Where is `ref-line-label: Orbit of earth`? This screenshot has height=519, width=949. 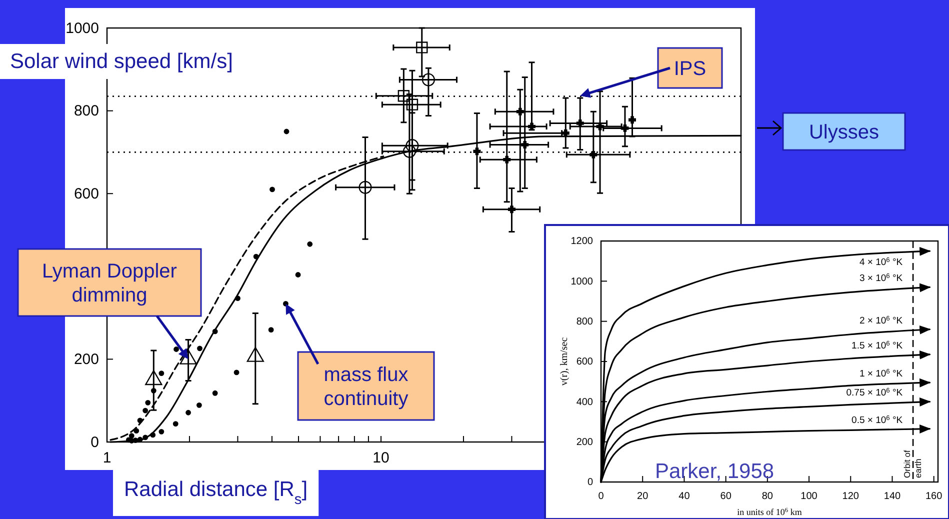 ref-line-label: Orbit of earth is located at coordinates (913, 463).